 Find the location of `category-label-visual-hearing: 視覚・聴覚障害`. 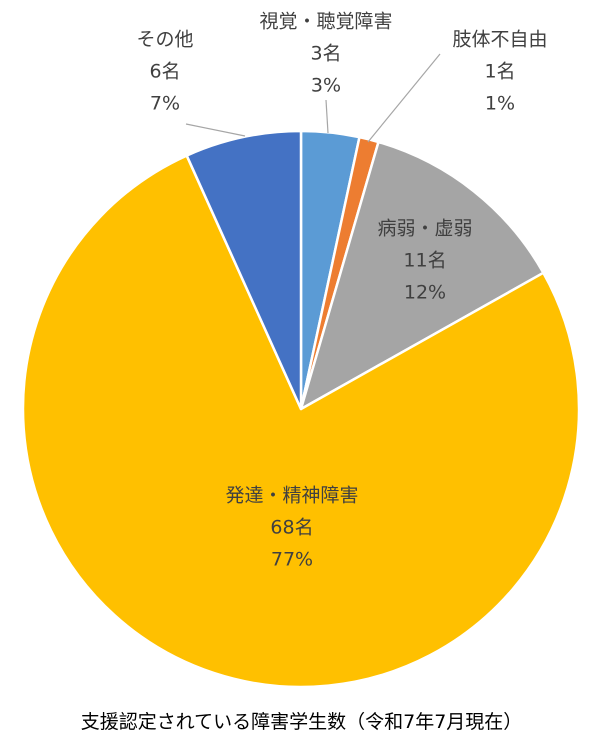

category-label-visual-hearing: 視覚・聴覚障害 is located at coordinates (325, 22).